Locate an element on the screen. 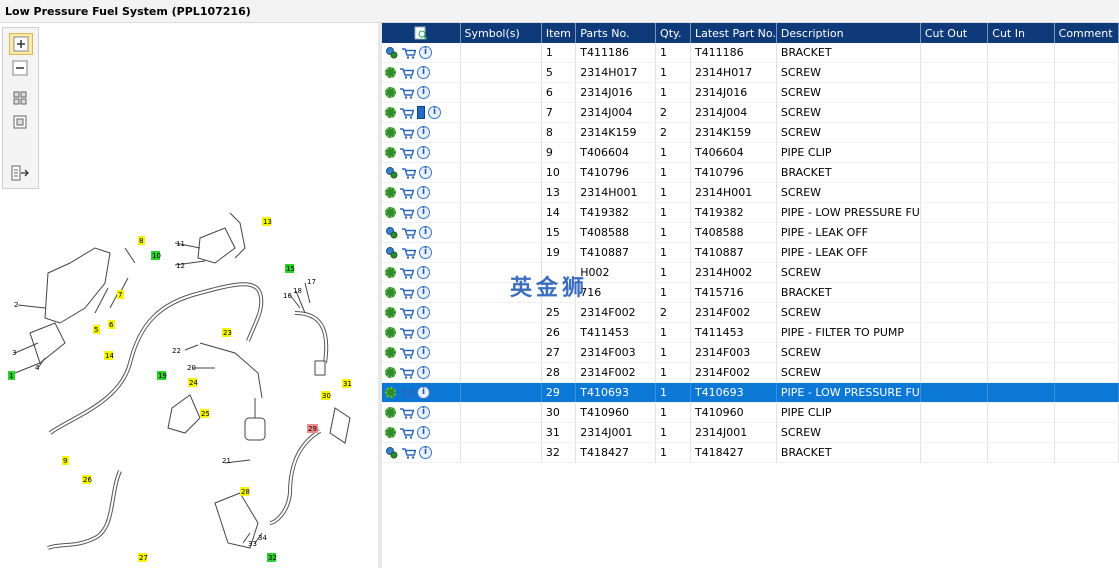  table-row: i 29 T410693 1 T410693 PIPE - LOW PRESSURE FU is located at coordinates (750, 392).